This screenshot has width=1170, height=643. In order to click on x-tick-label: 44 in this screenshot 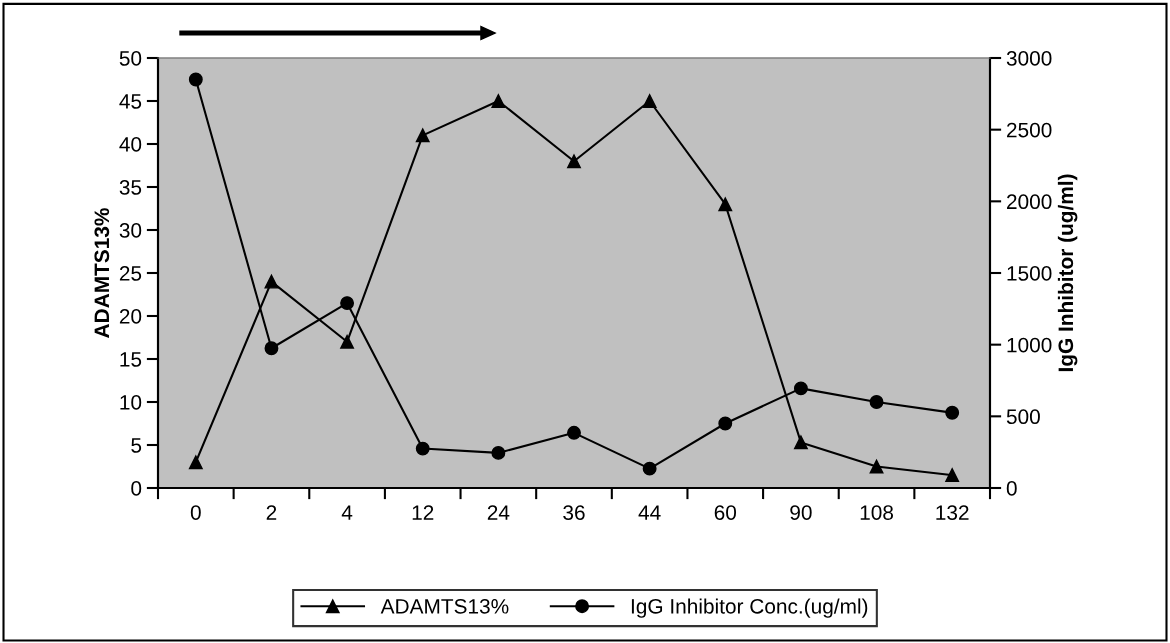, I will do `click(649, 512)`.